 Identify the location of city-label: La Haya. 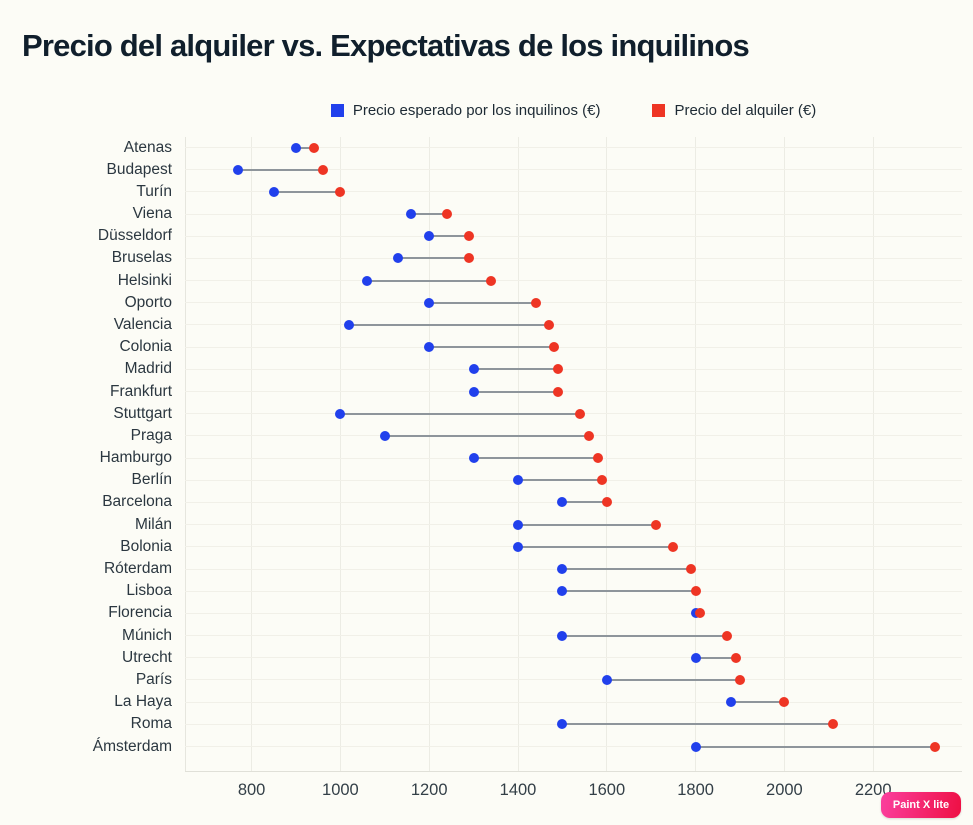
(143, 702).